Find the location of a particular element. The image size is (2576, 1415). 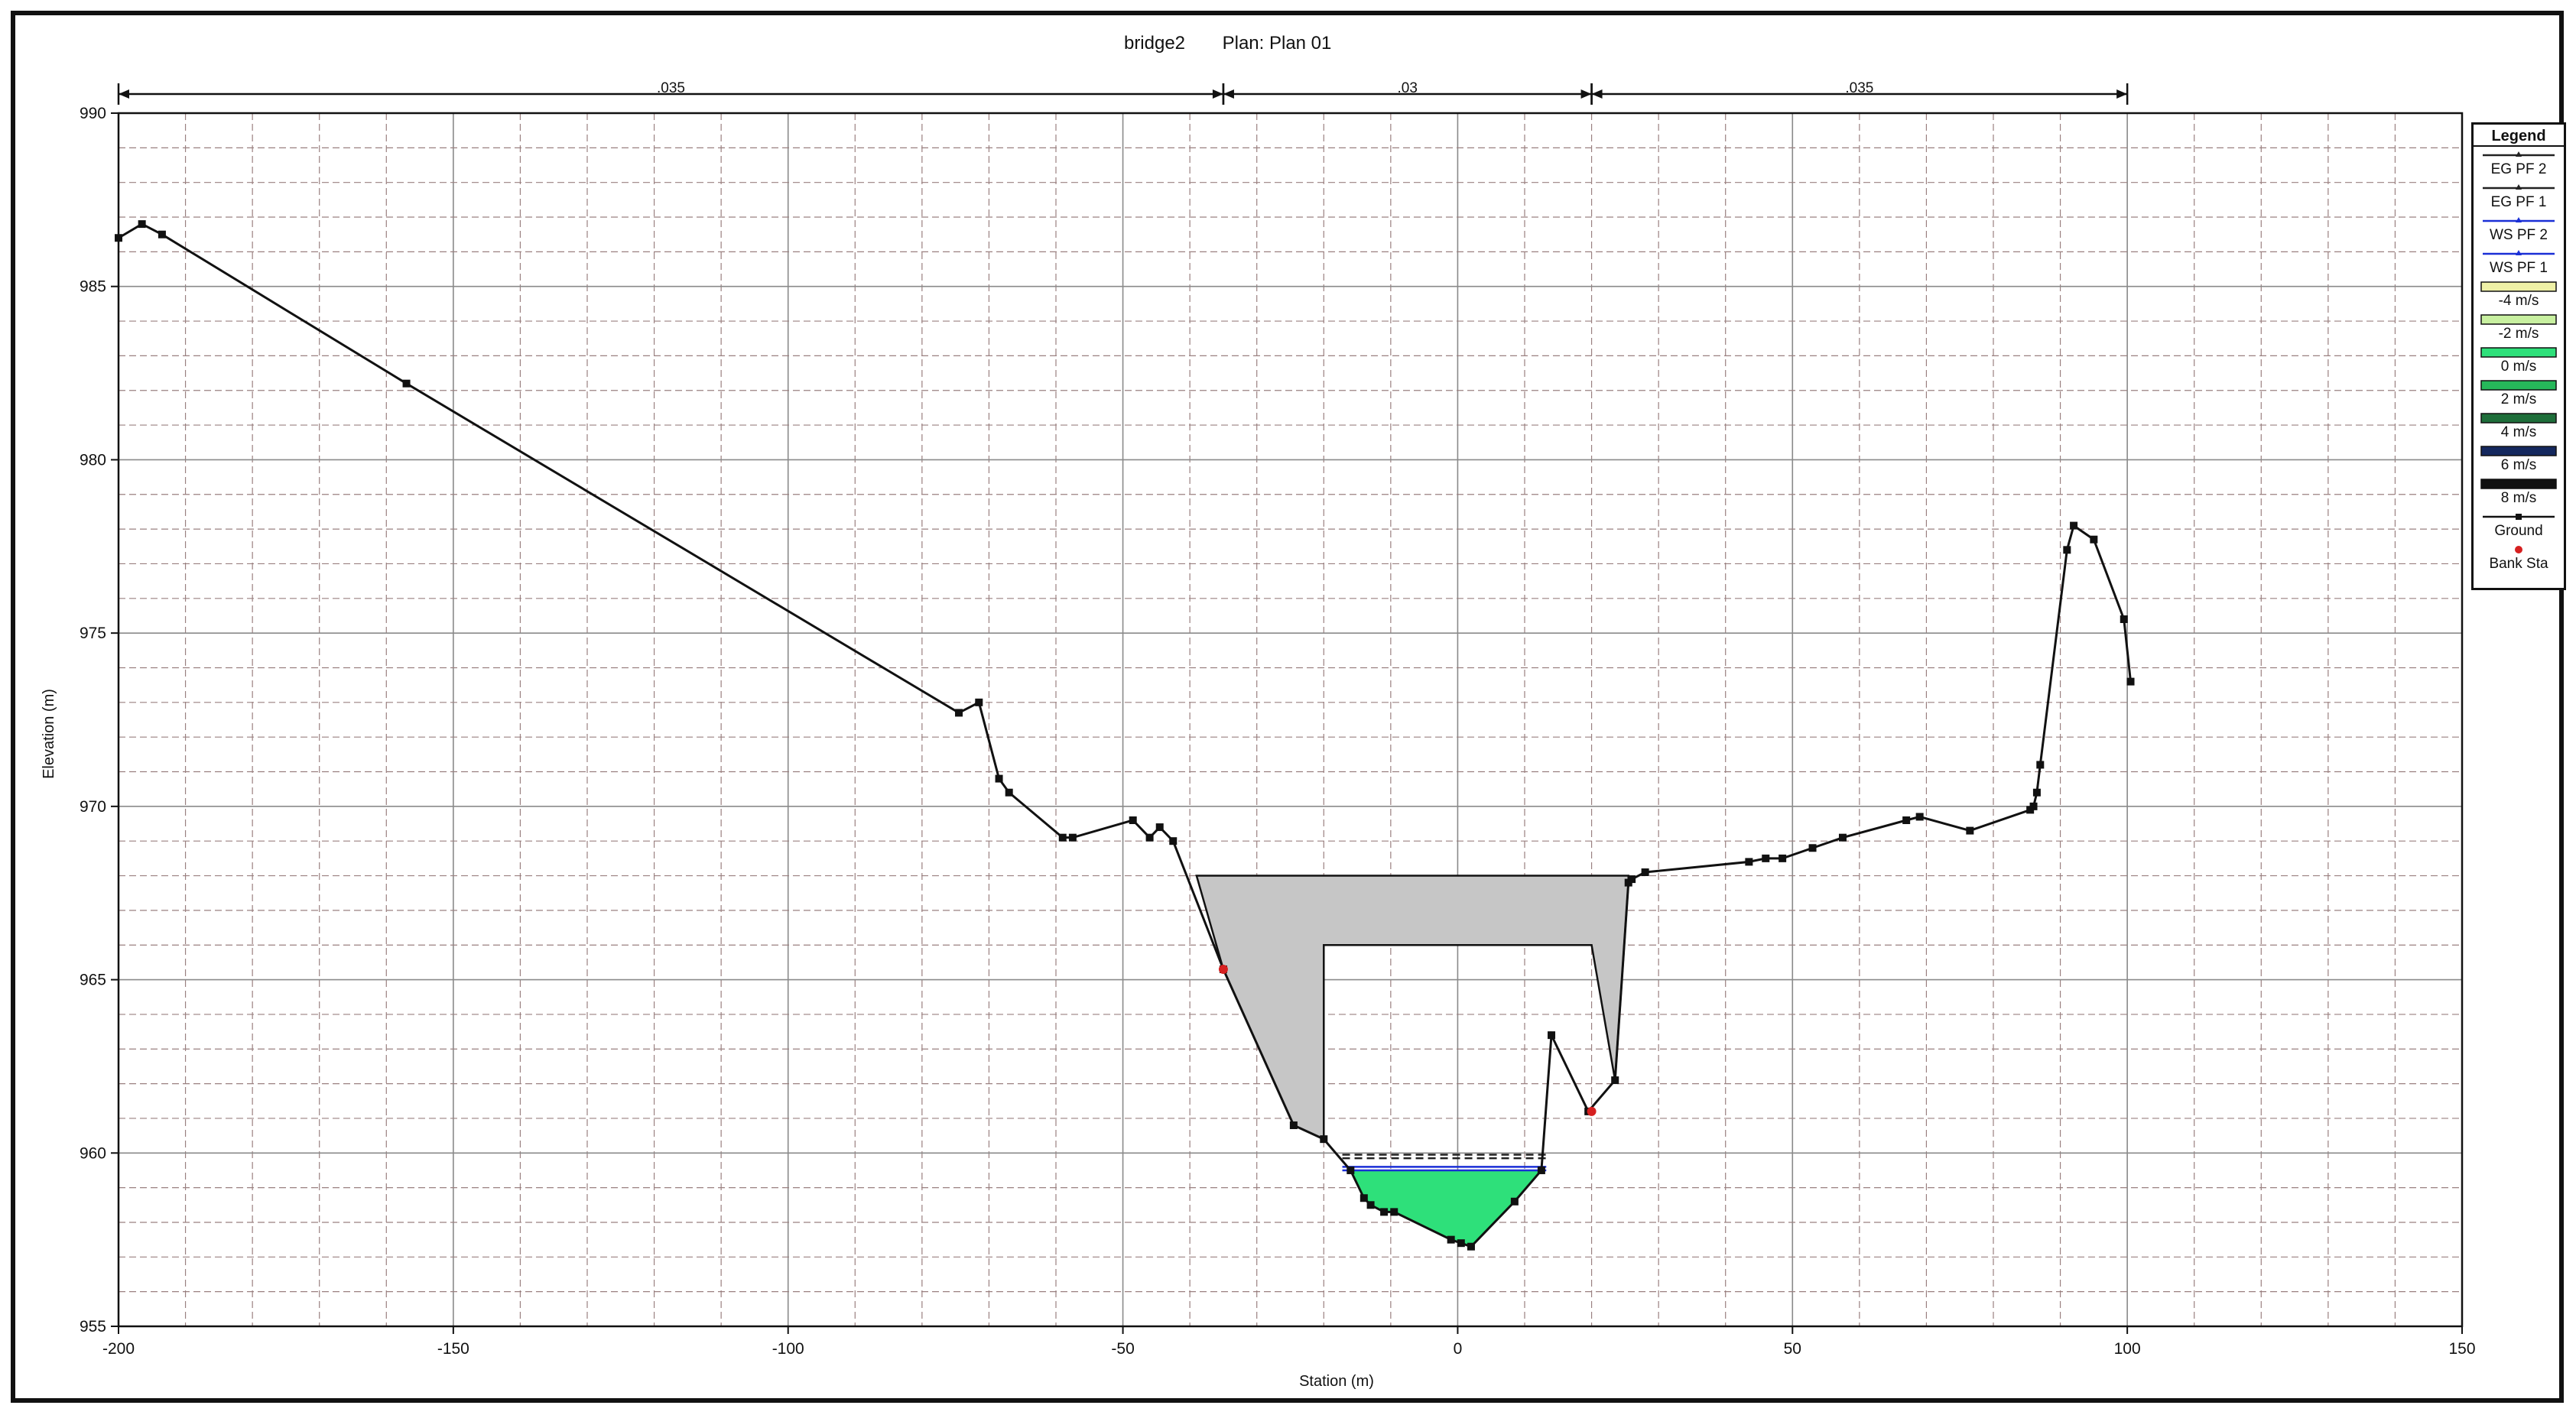

legend-item: Bank Sta is located at coordinates (2519, 559).